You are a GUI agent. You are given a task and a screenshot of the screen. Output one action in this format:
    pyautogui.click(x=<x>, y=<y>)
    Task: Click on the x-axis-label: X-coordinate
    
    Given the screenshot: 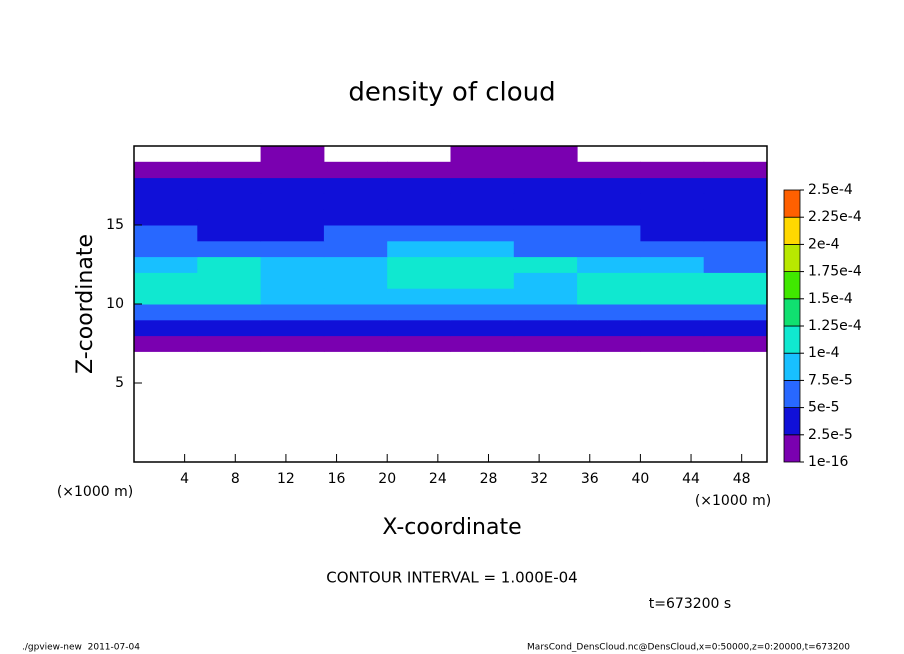 What is the action you would take?
    pyautogui.click(x=451, y=527)
    